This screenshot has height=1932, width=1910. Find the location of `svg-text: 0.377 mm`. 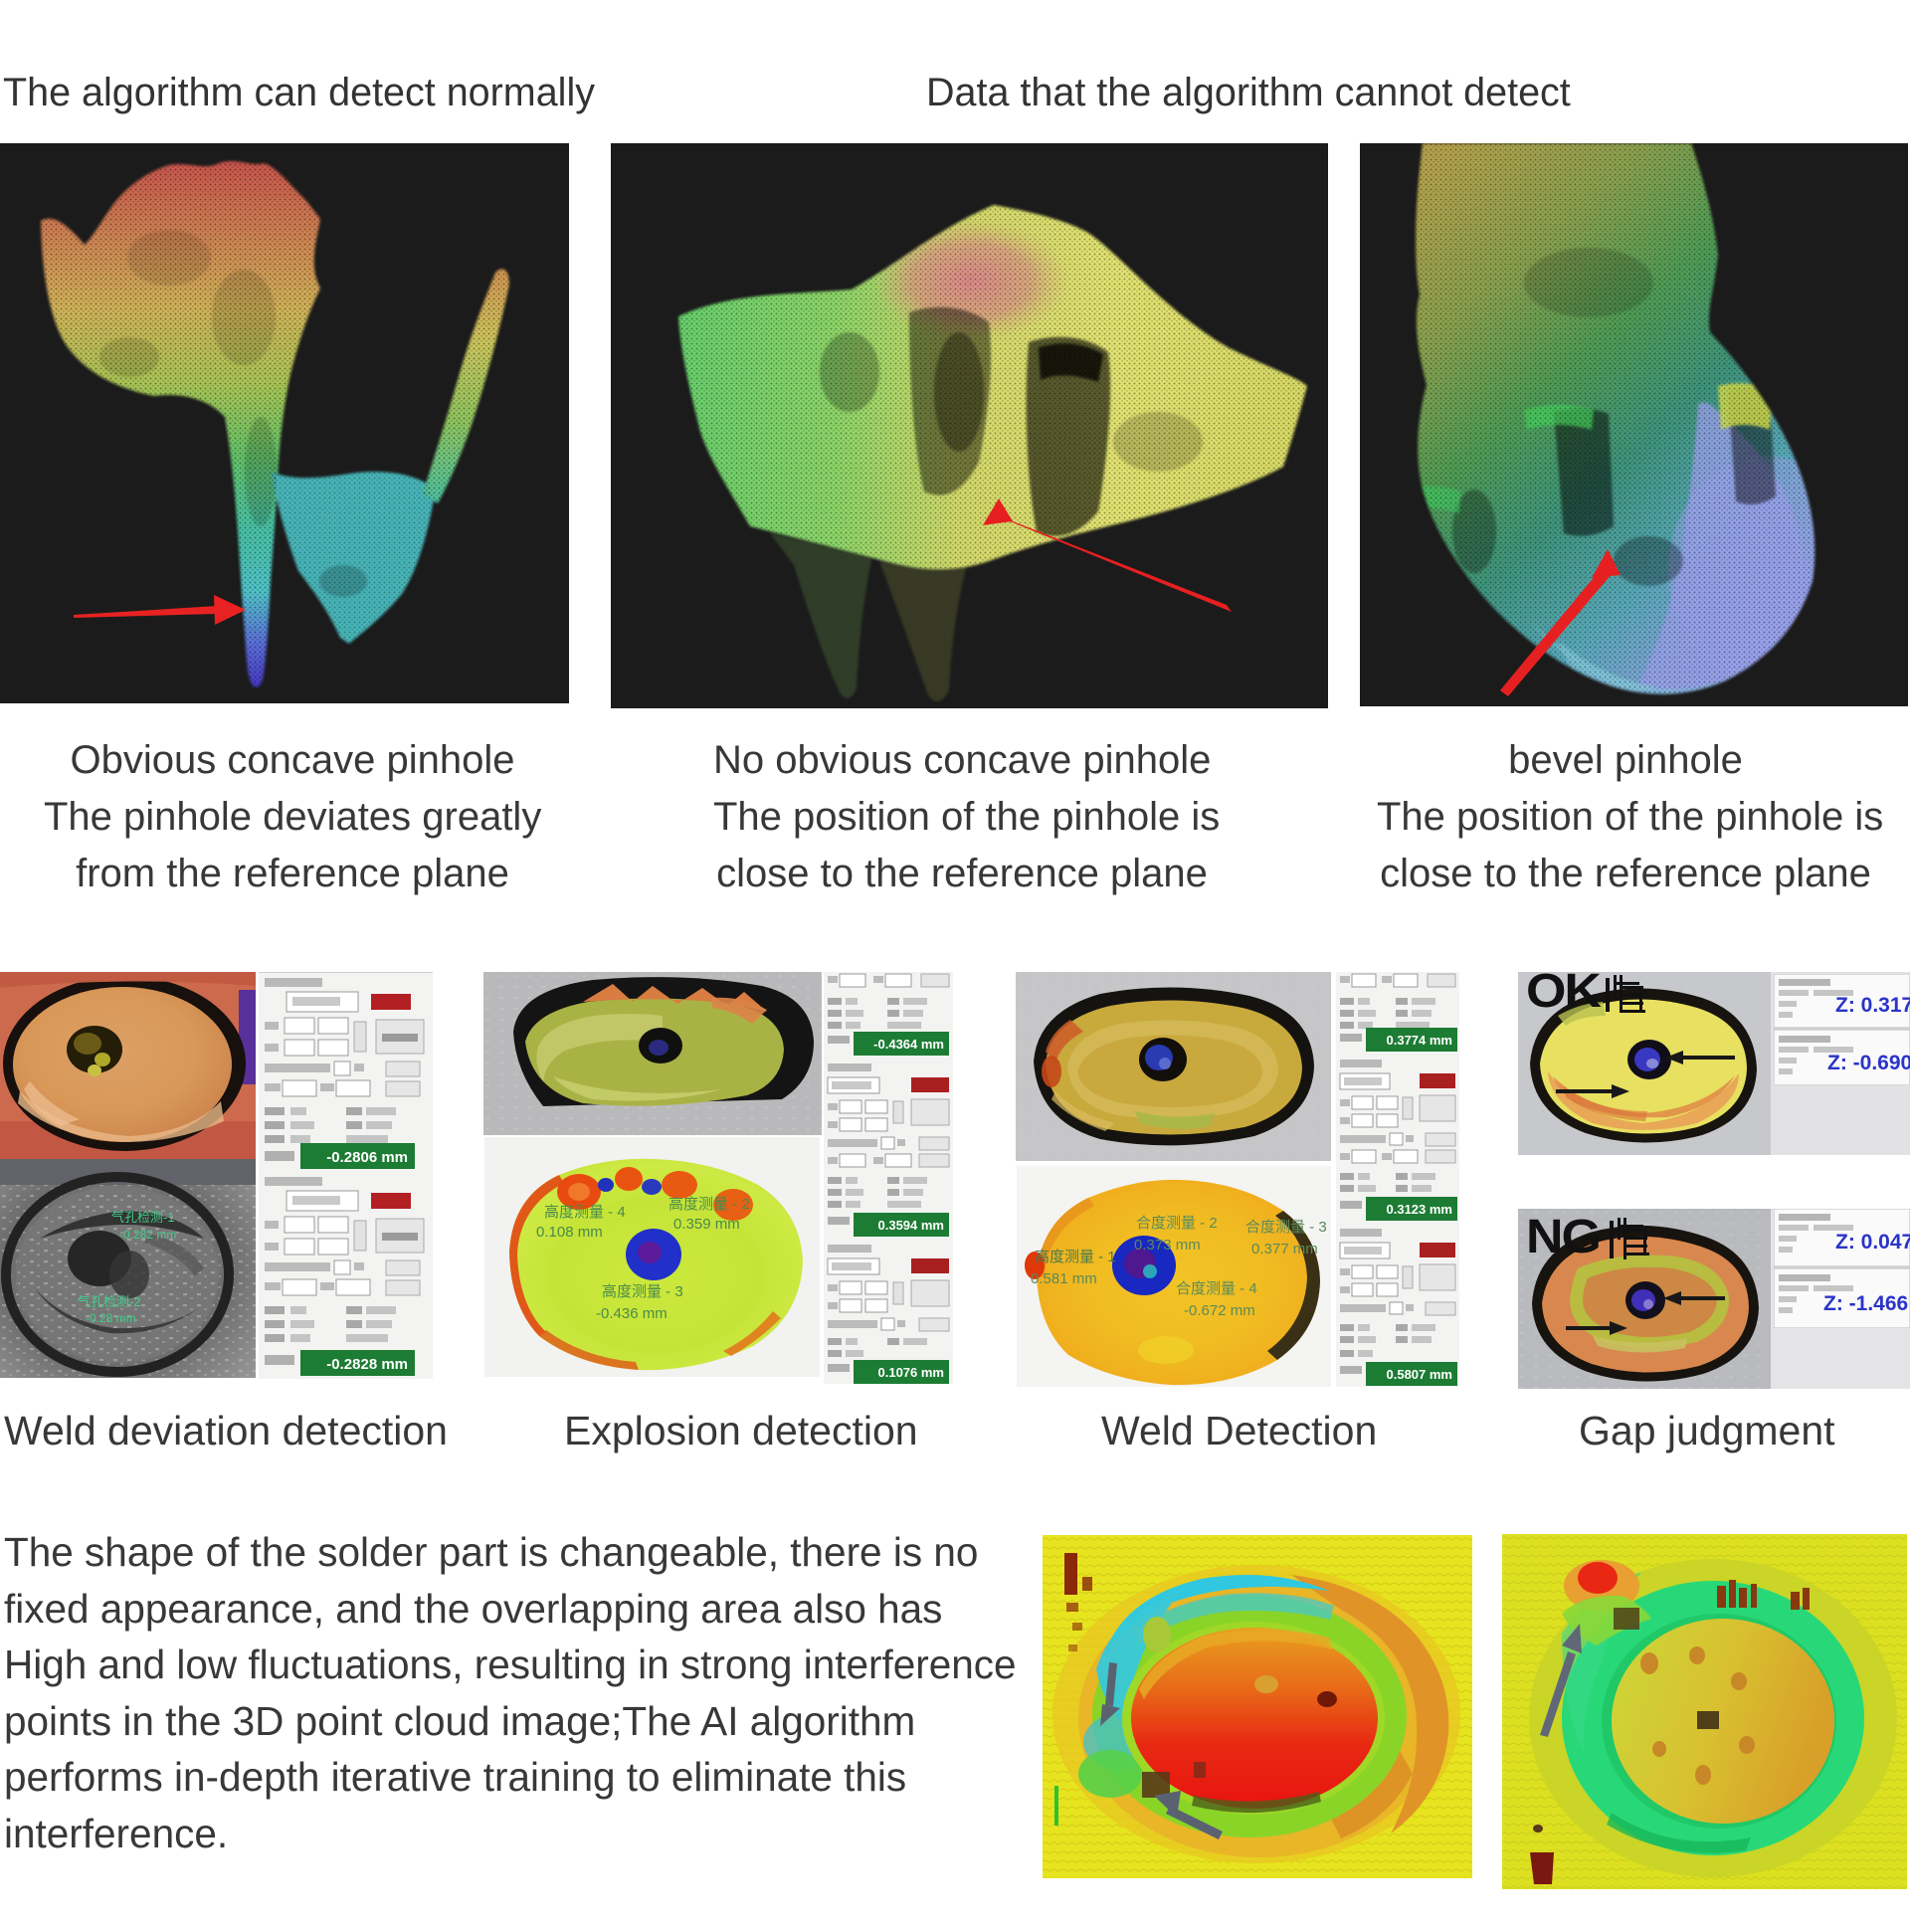

svg-text: 0.377 mm is located at coordinates (1284, 1249).